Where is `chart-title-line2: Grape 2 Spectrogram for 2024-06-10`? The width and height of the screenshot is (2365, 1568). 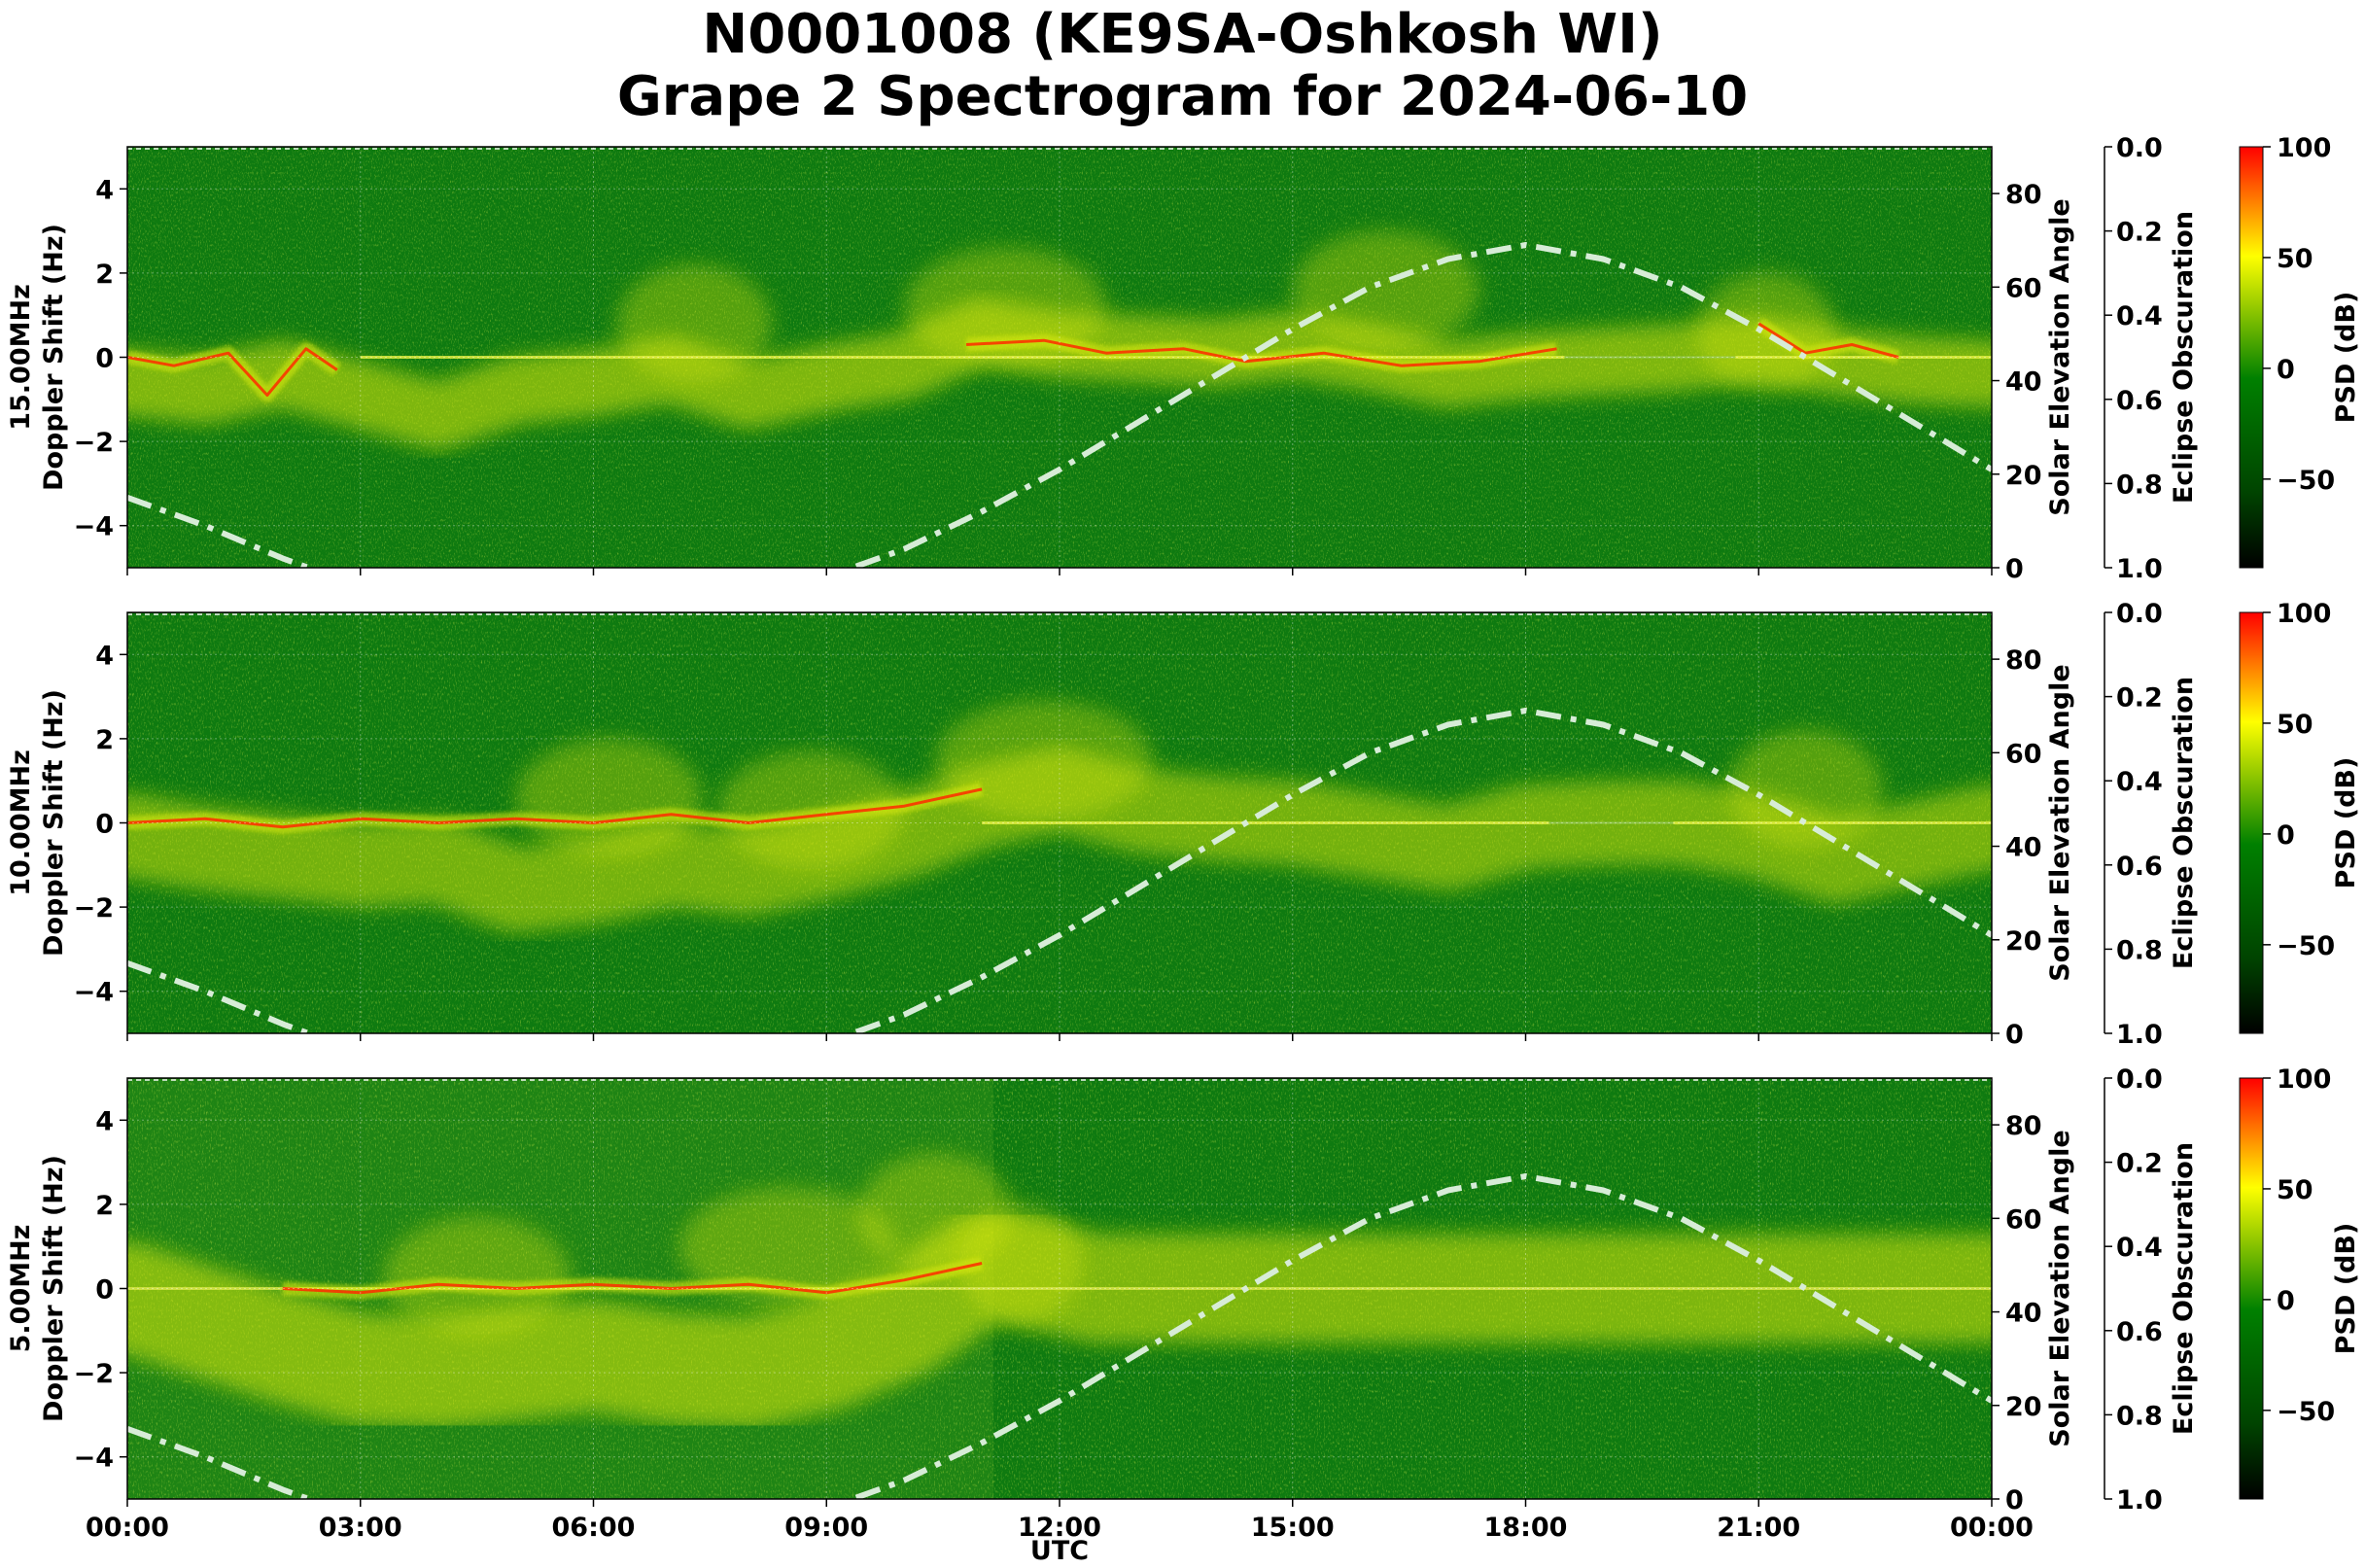
chart-title-line2: Grape 2 Spectrogram for 2024-06-10 is located at coordinates (1182, 96).